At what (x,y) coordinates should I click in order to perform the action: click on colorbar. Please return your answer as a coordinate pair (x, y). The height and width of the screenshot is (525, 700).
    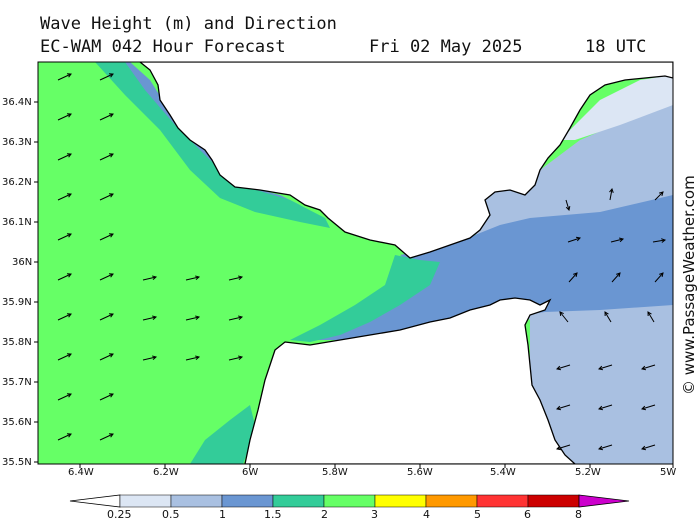
    Looking at the image, I should click on (349, 501).